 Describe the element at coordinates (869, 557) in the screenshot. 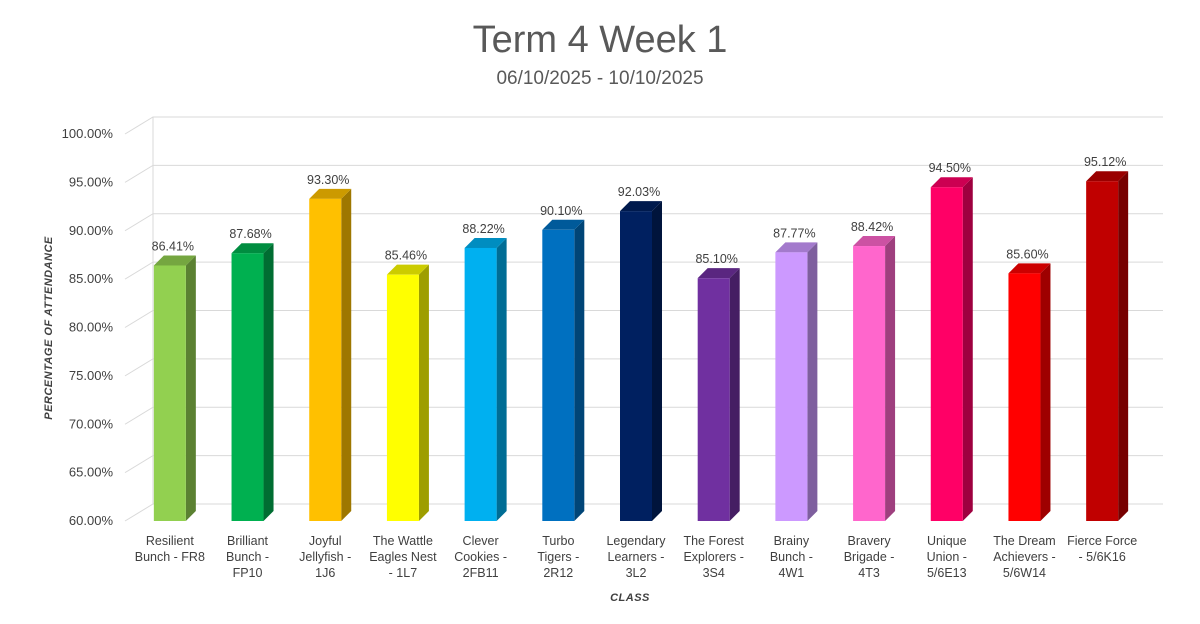

I see `x-tick-label: Bravery Brigade -4T3` at that location.